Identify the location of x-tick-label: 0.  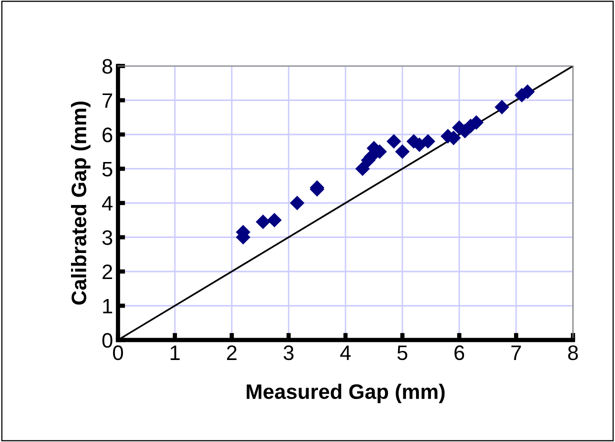
(118, 352).